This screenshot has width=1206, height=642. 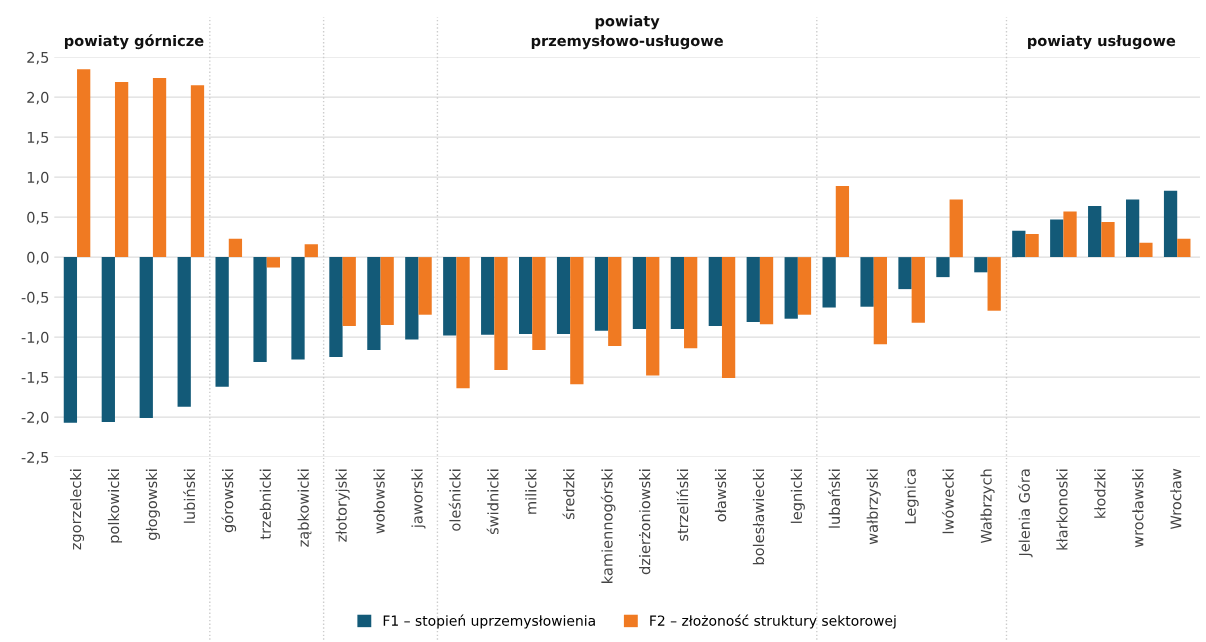 I want to click on x-tick-label: kłodzki, so click(x=1100, y=493).